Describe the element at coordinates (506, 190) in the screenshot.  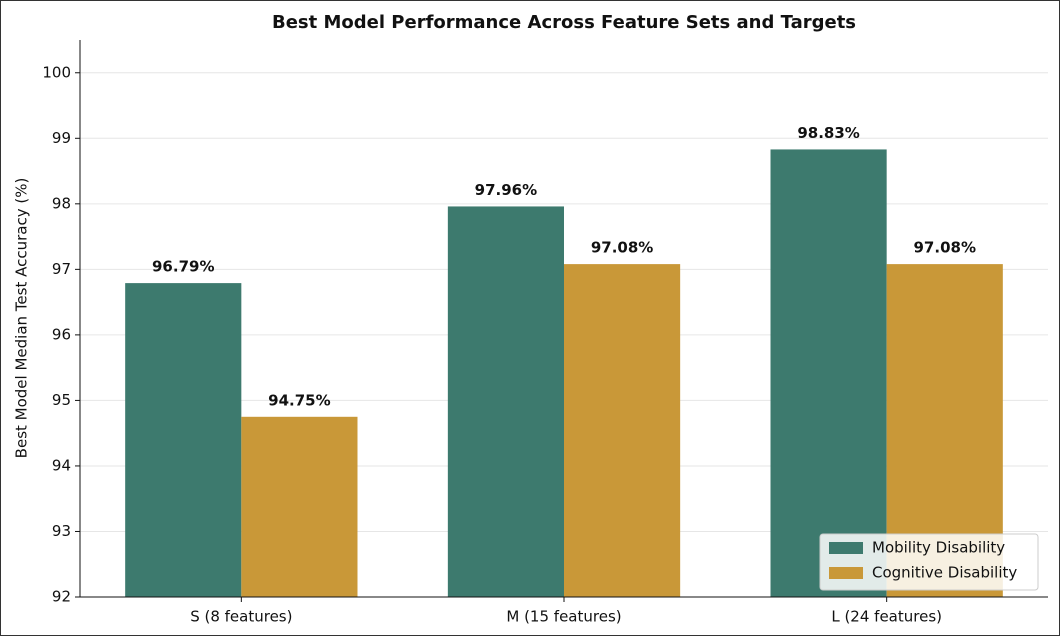
I see `value-label: 97.96%` at that location.